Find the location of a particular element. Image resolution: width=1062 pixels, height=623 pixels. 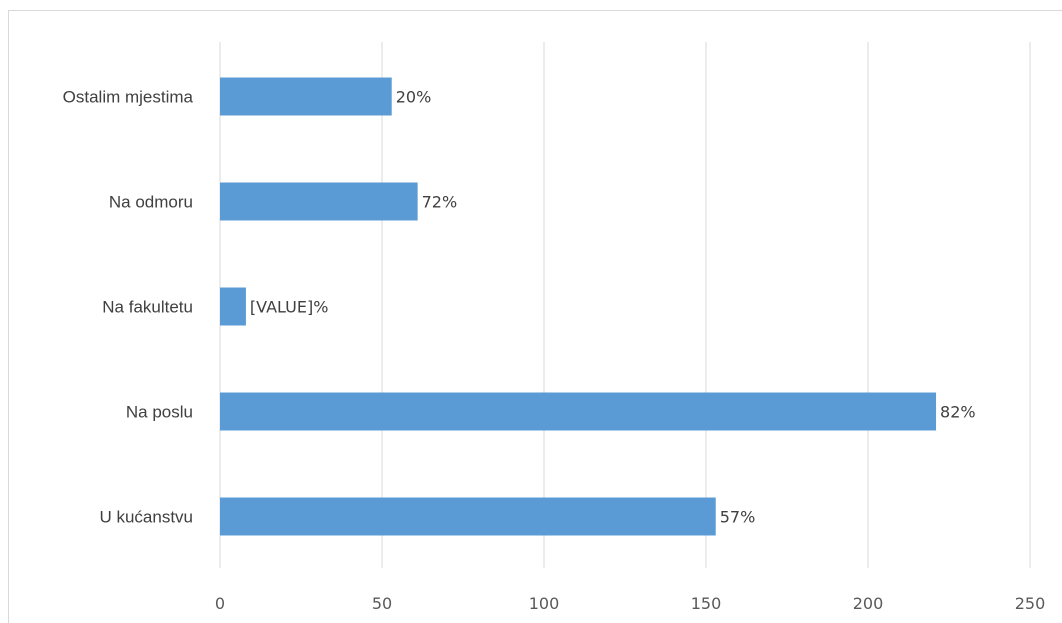

x-tick-label: 200 is located at coordinates (868, 603).